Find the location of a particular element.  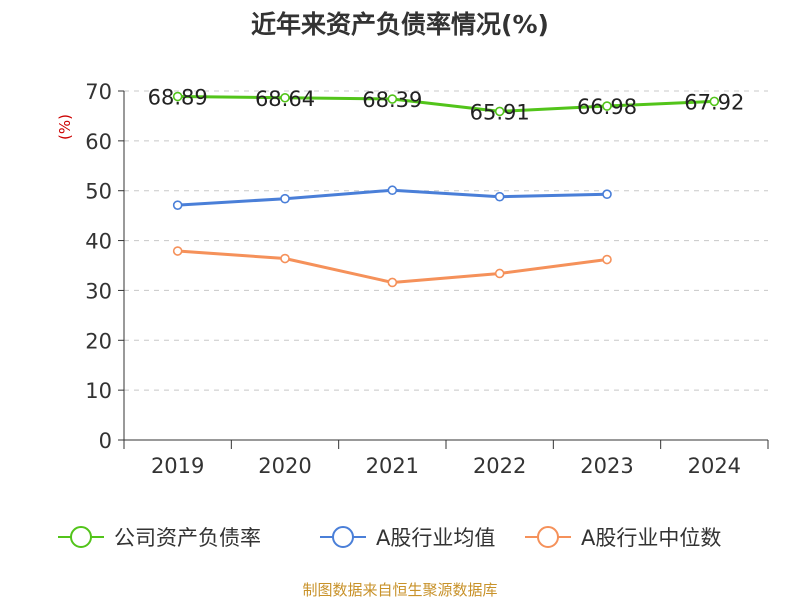

x-tick-label: 2020 is located at coordinates (284, 466).